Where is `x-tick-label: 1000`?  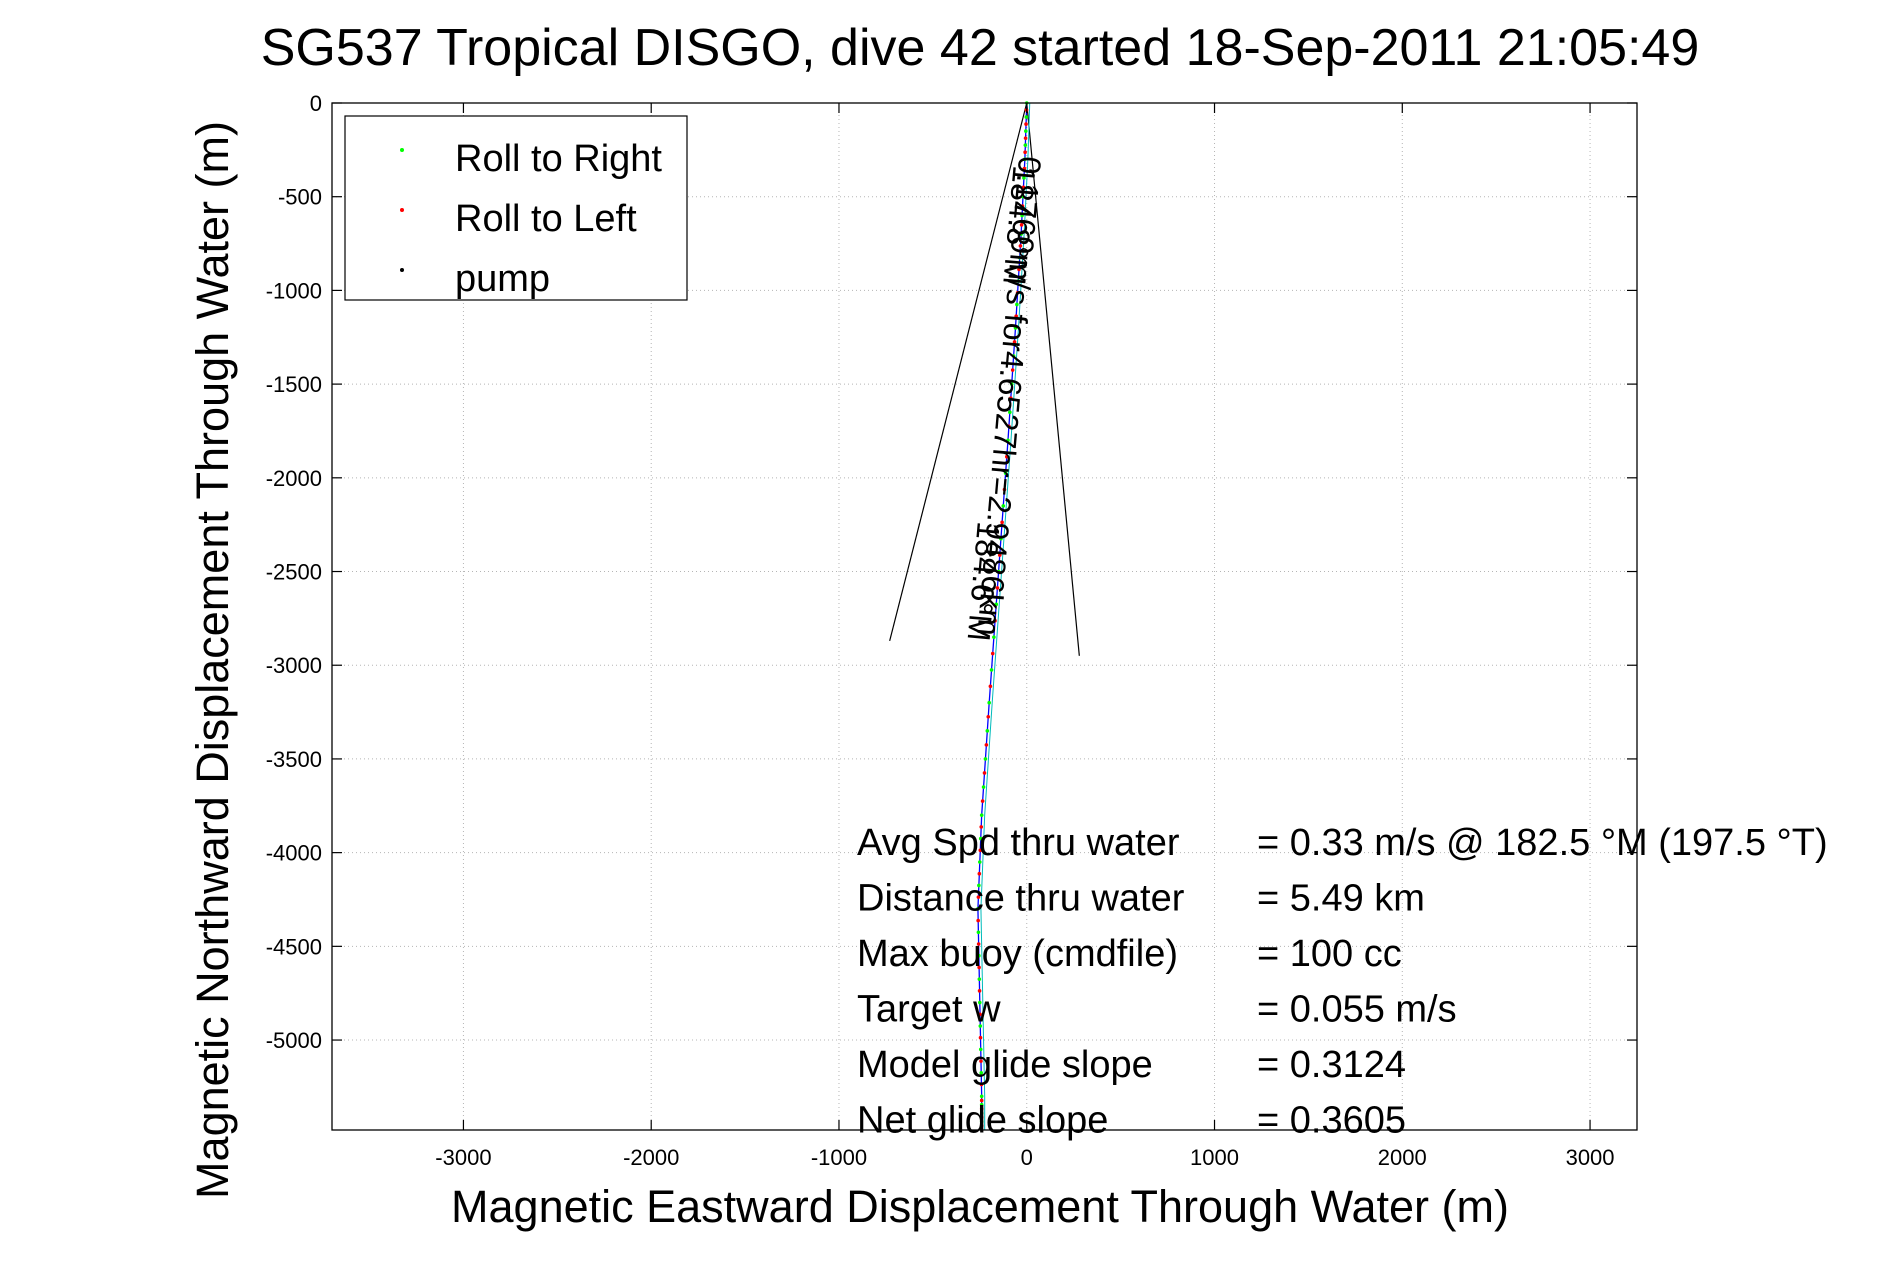 x-tick-label: 1000 is located at coordinates (1214, 1157).